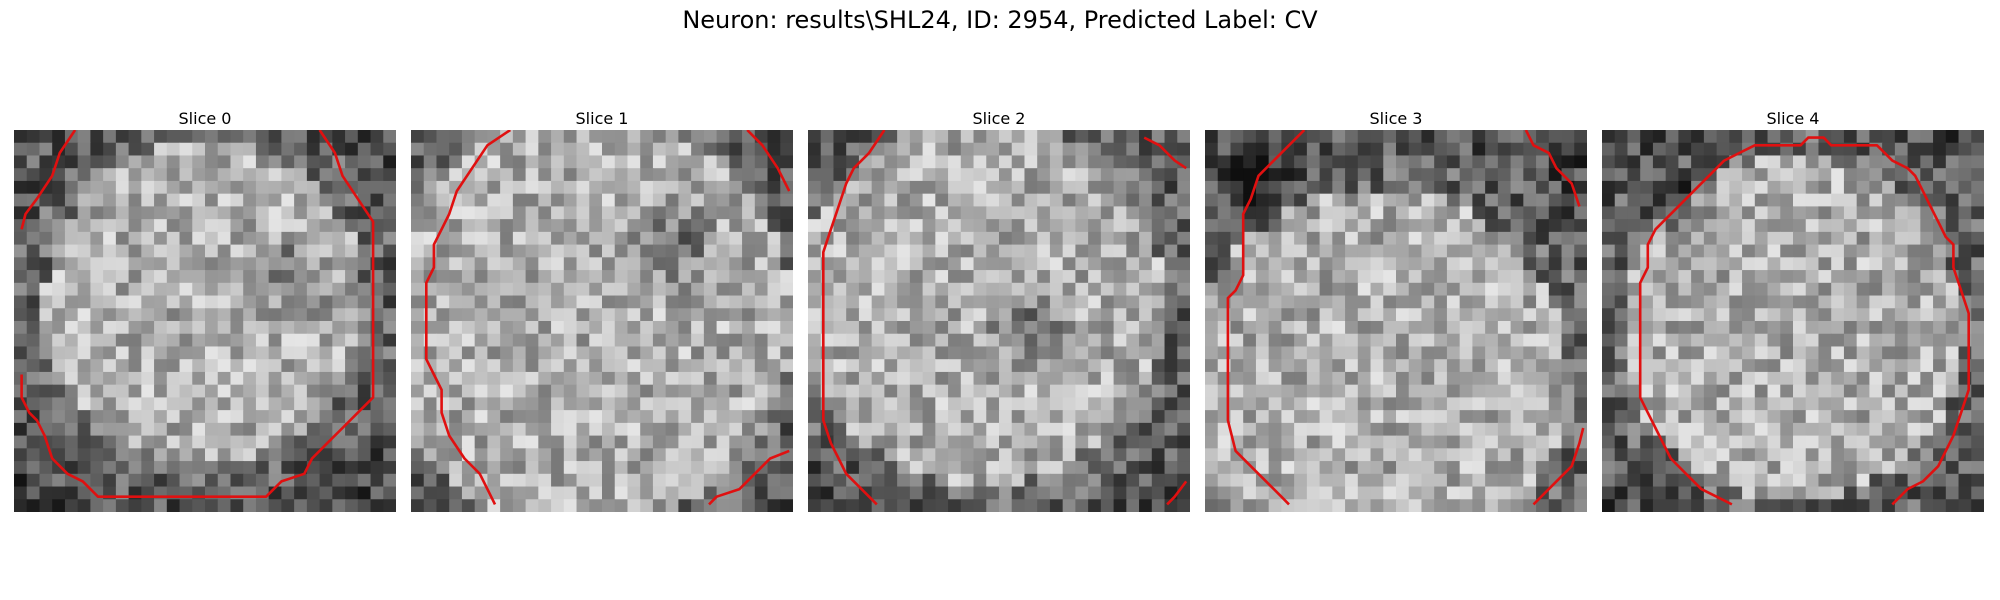 The image size is (2000, 600). Describe the element at coordinates (205, 118) in the screenshot. I see `slice-title: Slice 0` at that location.